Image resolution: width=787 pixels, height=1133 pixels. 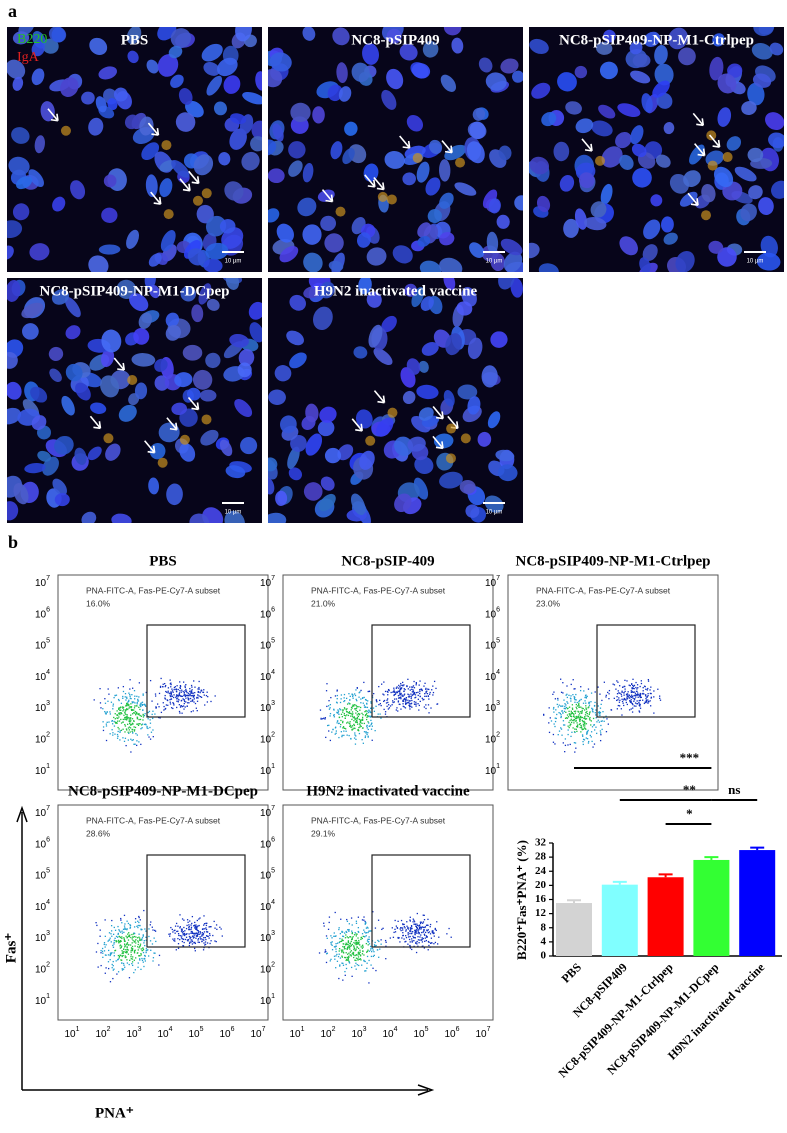 What do you see at coordinates (711, 858) in the screenshot?
I see `error-bar` at bounding box center [711, 858].